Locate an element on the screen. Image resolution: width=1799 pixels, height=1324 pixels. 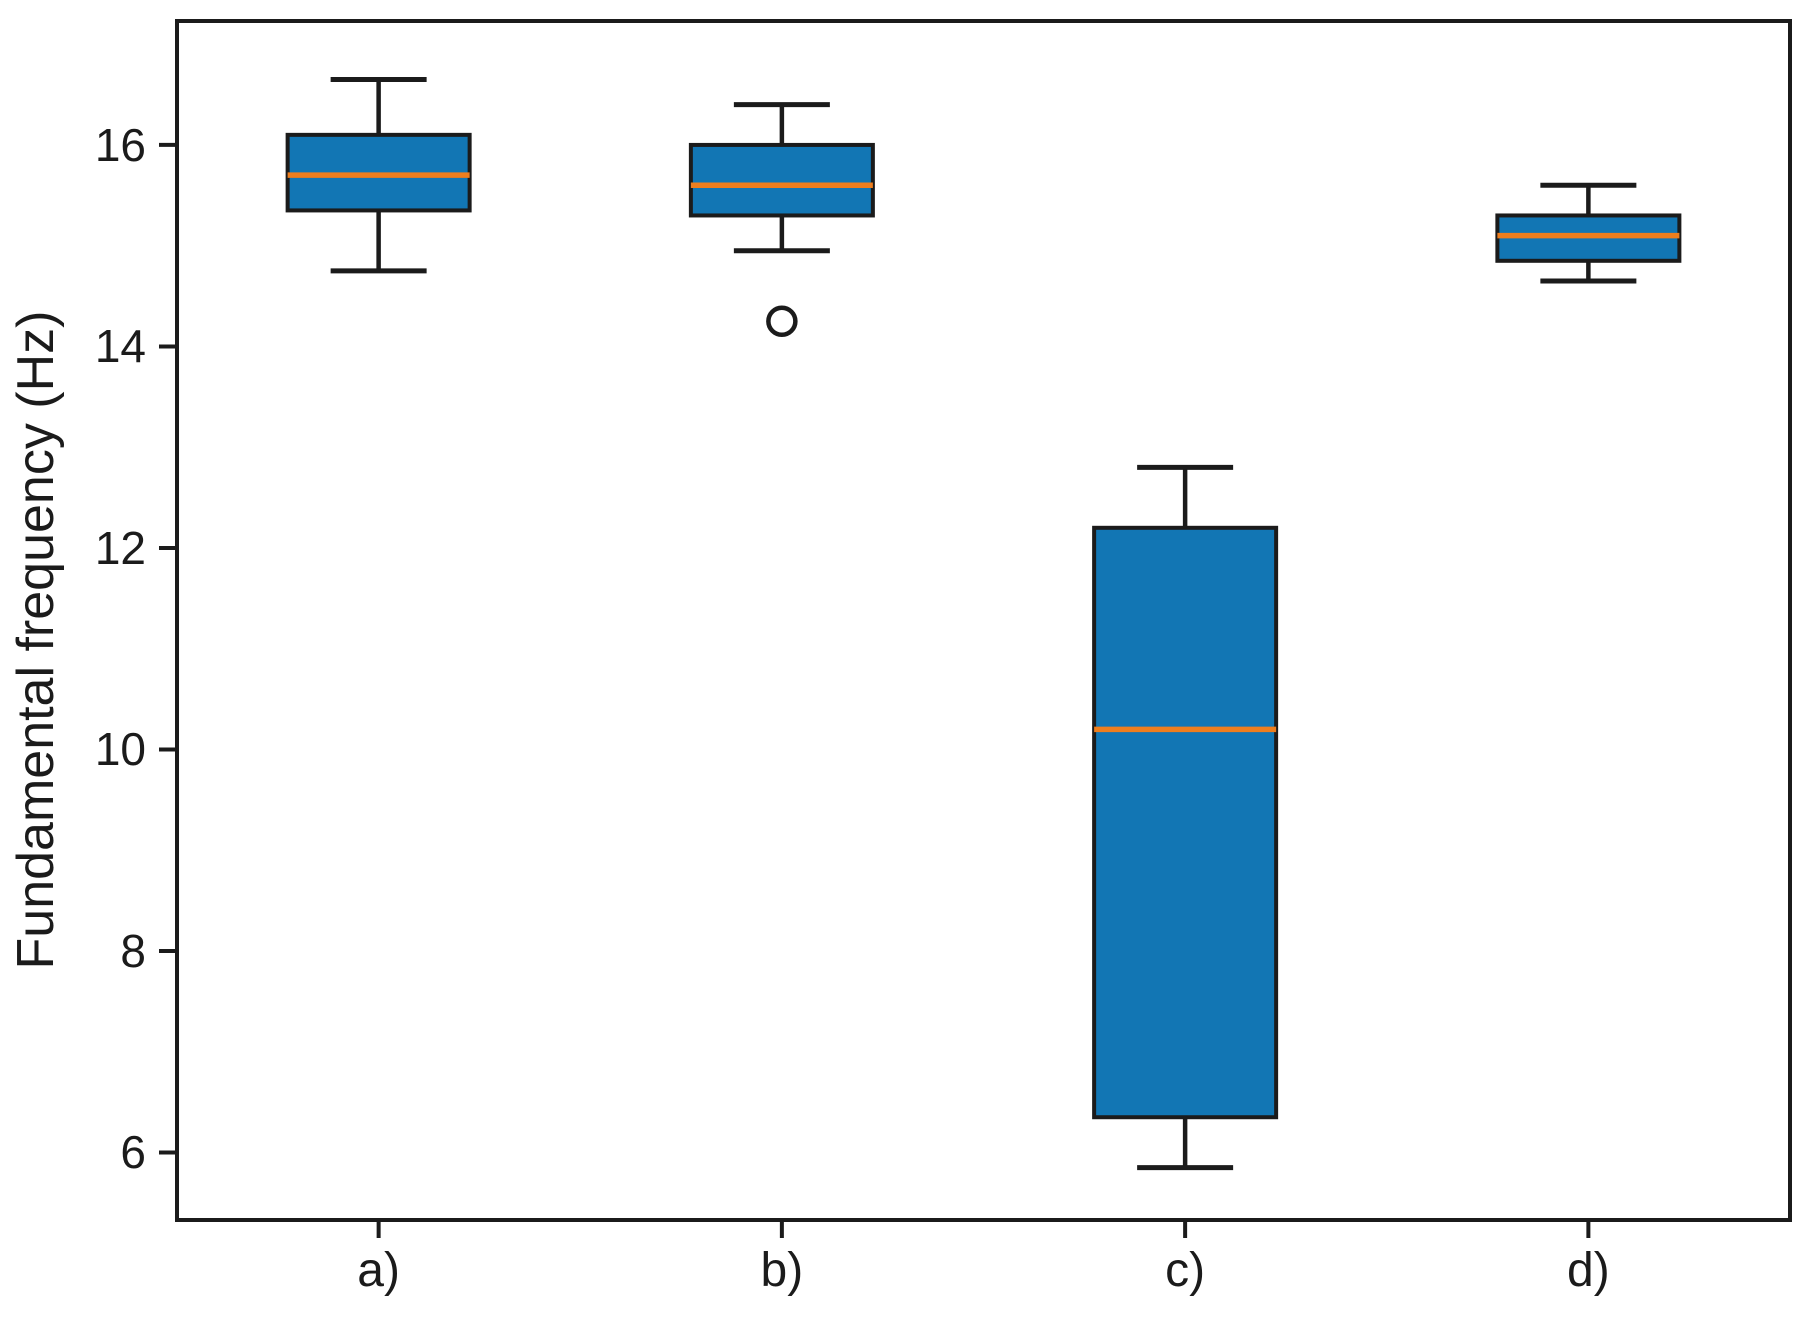
y-tick-label: 14 is located at coordinates (120, 346).